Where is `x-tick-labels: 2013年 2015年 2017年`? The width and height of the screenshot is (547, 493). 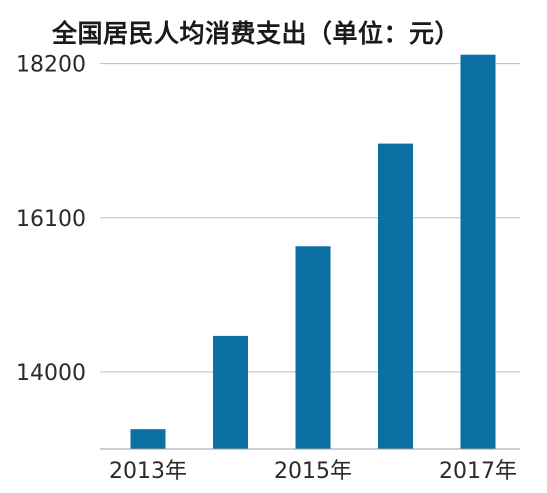 x-tick-labels: 2013年 2015年 2017年 is located at coordinates (313, 471).